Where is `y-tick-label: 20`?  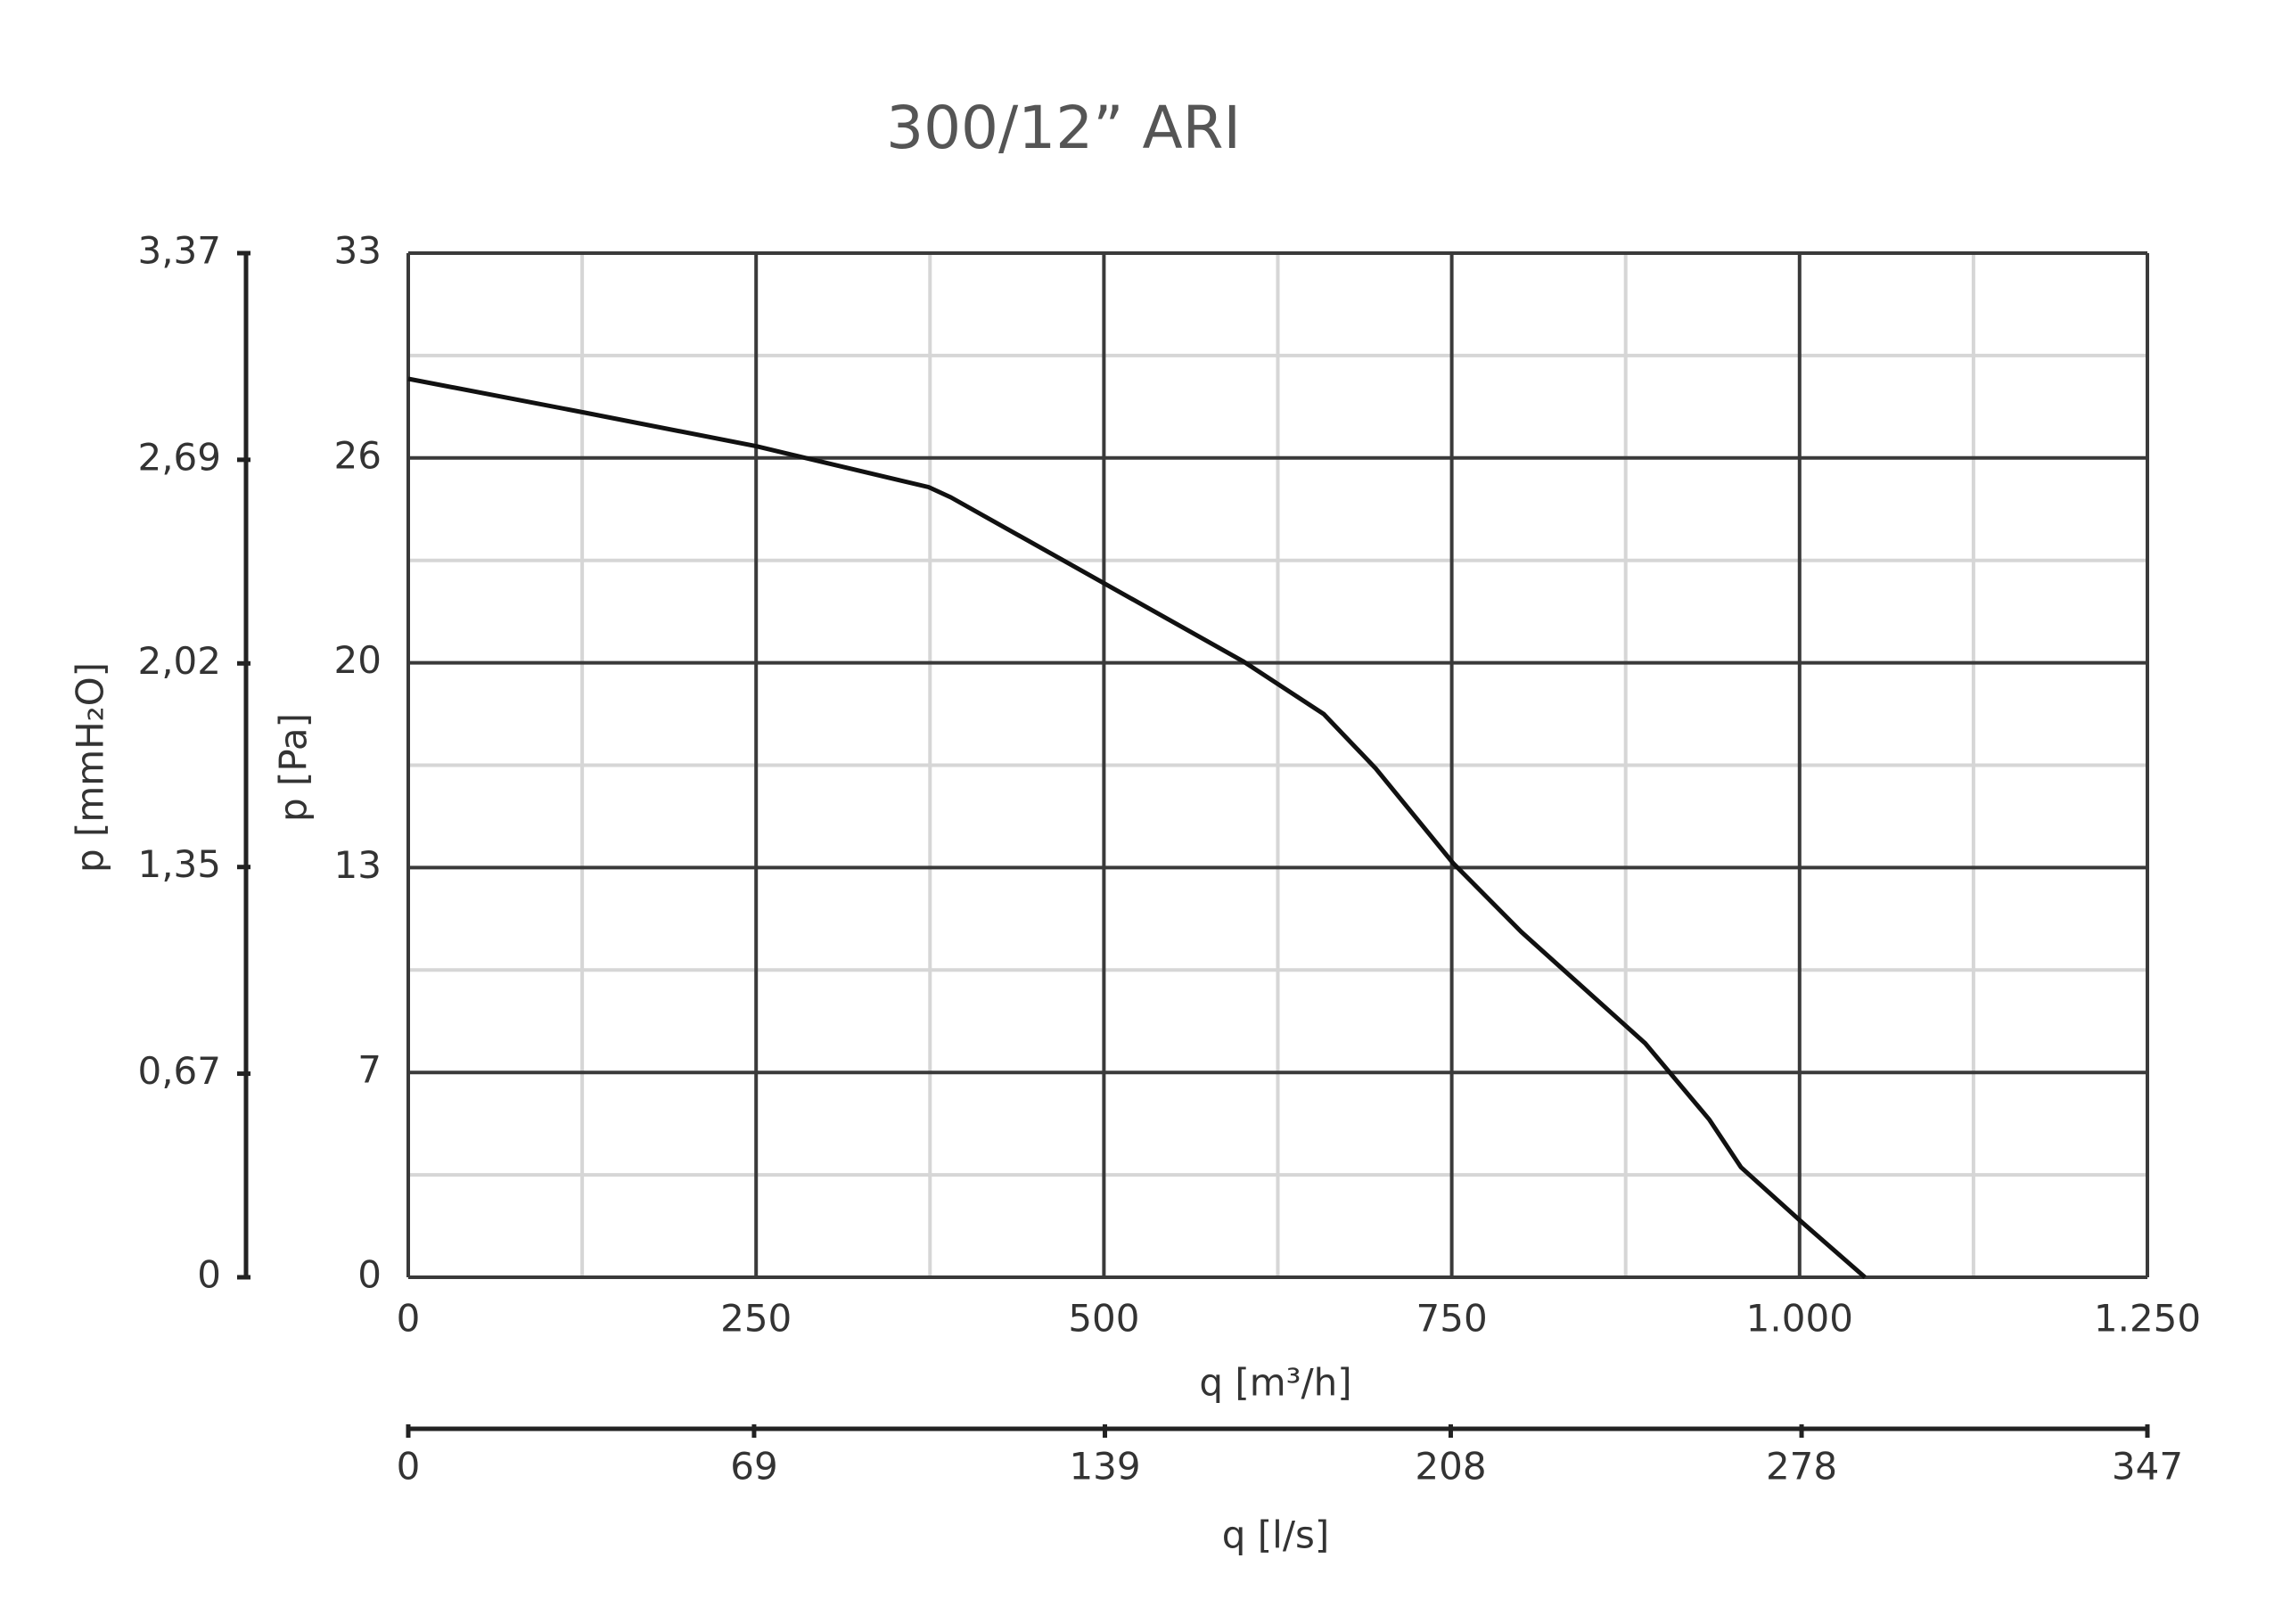
y-tick-label: 20 is located at coordinates (358, 660).